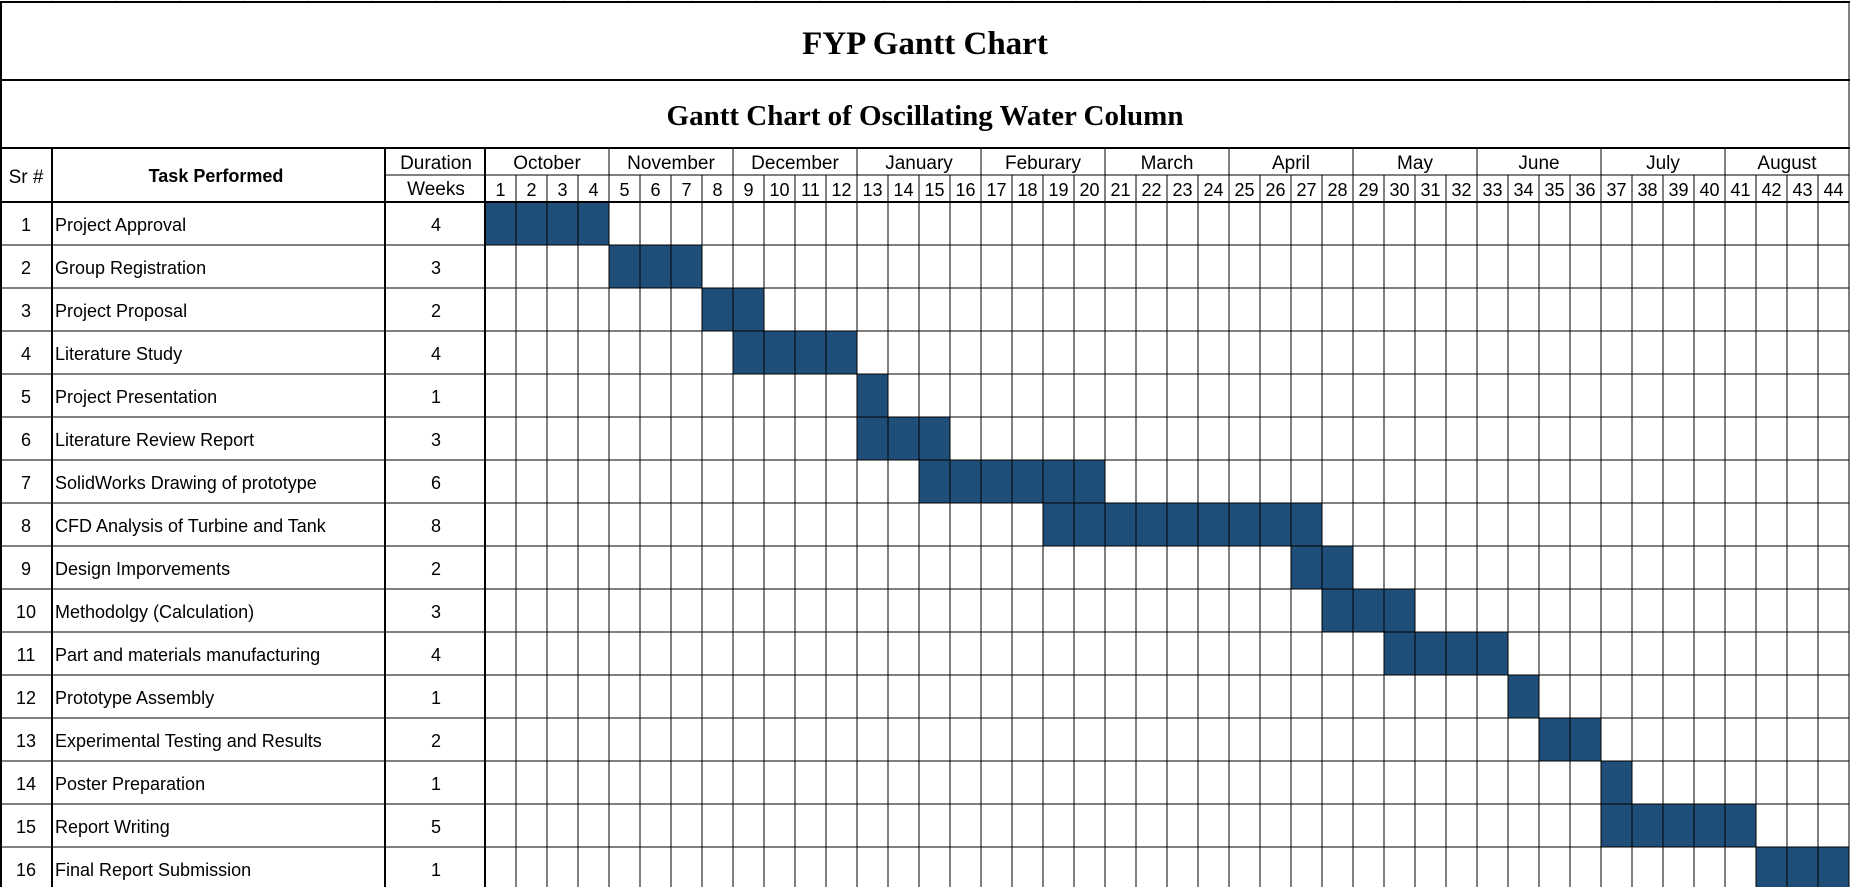  I want to click on week-number-label: 5, so click(624, 190).